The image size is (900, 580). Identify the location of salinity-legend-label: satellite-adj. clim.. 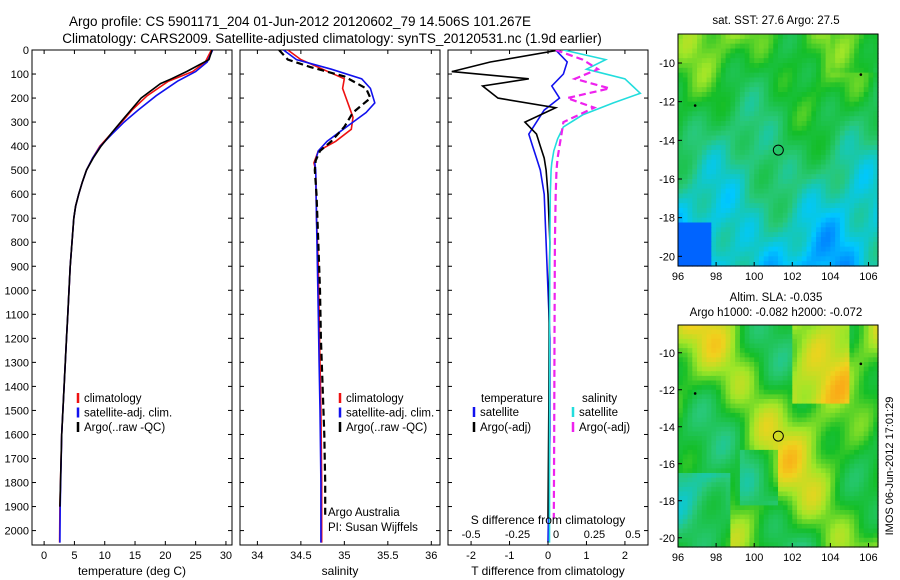
(390, 414).